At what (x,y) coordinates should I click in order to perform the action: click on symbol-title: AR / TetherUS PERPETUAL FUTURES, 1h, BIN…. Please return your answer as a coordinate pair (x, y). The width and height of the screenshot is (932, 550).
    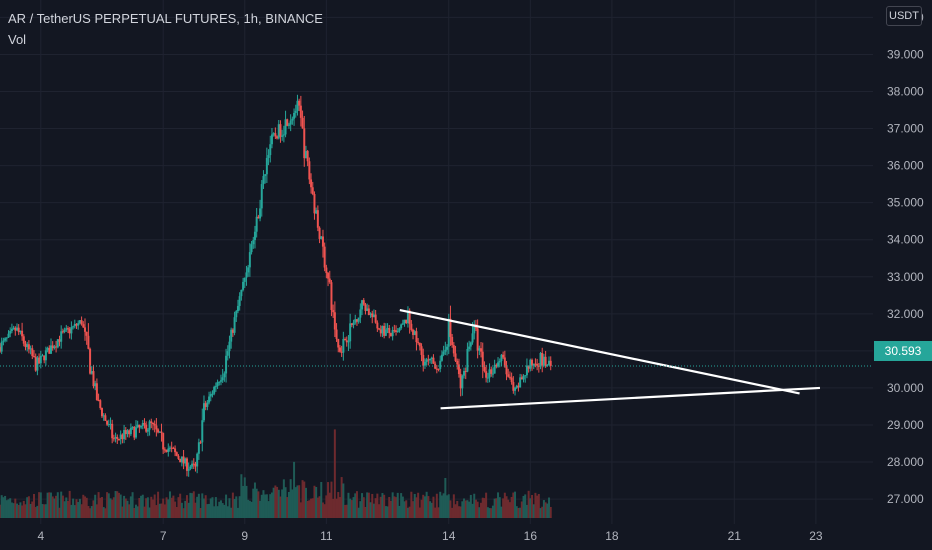
    Looking at the image, I should click on (165, 18).